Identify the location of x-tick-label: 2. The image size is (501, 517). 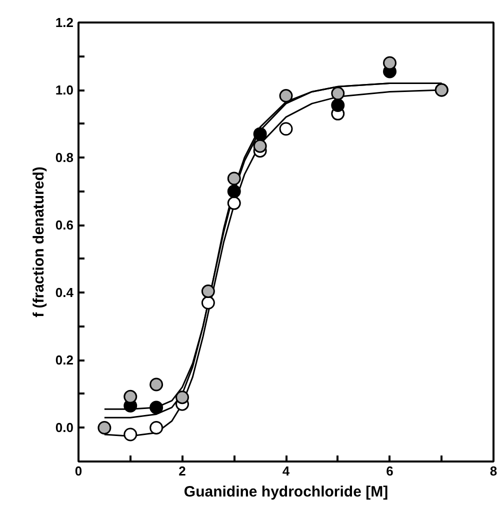
(182, 471).